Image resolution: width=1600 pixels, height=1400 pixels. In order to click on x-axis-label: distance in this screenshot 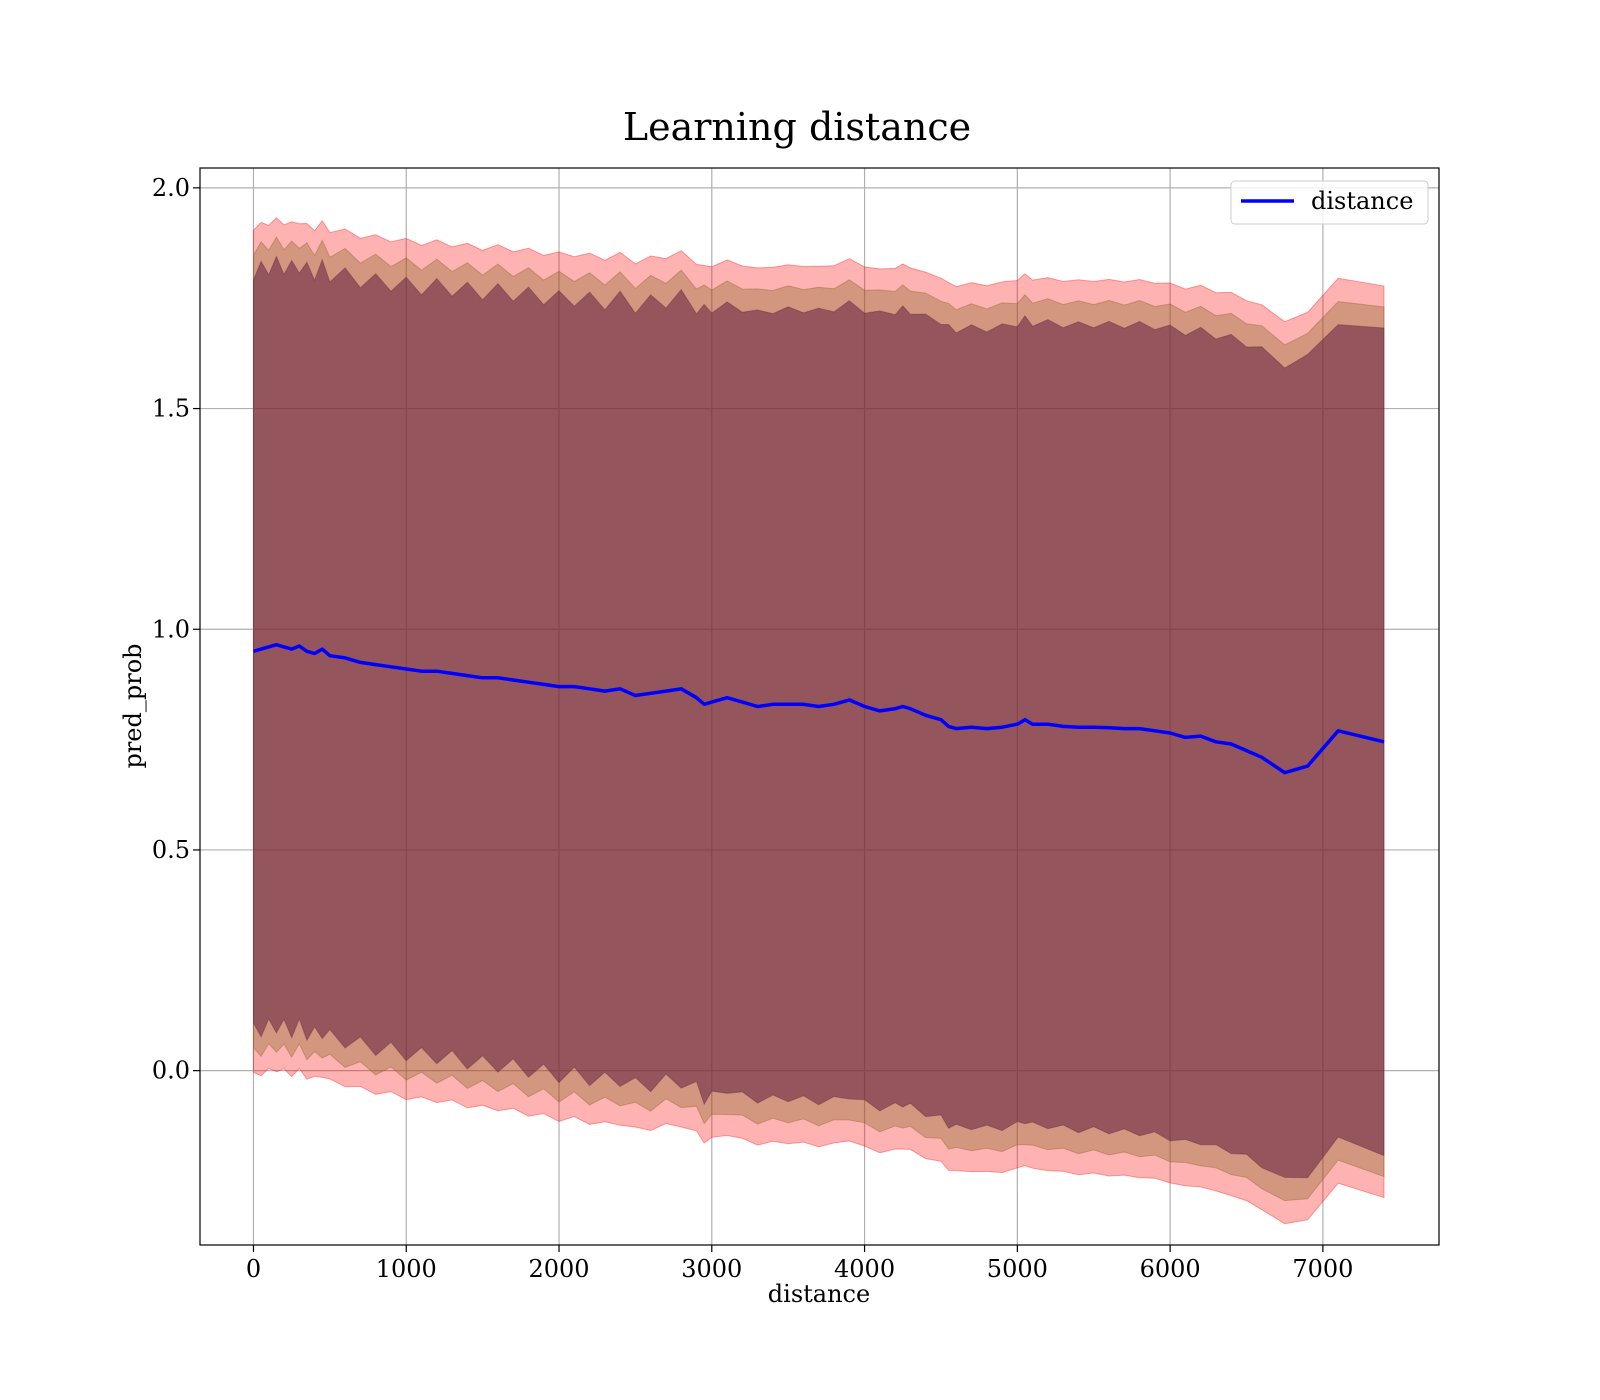, I will do `click(819, 1294)`.